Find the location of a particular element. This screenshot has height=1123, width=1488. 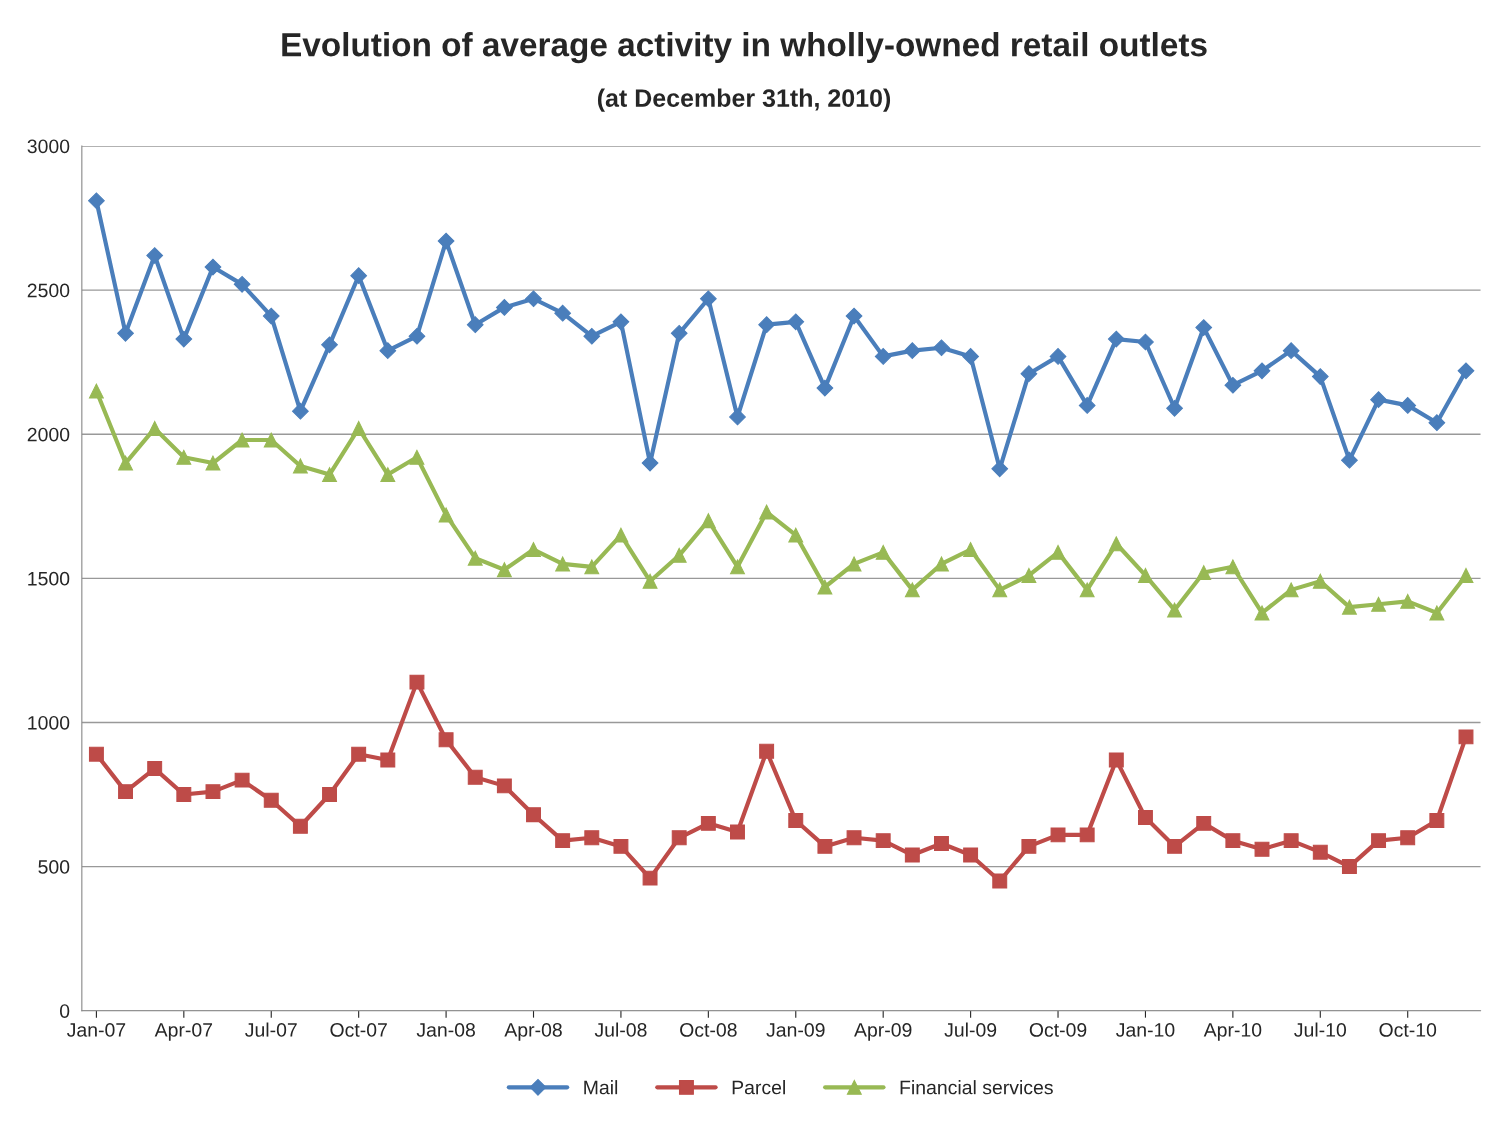

y-tick-label: 3000 is located at coordinates (48, 146).